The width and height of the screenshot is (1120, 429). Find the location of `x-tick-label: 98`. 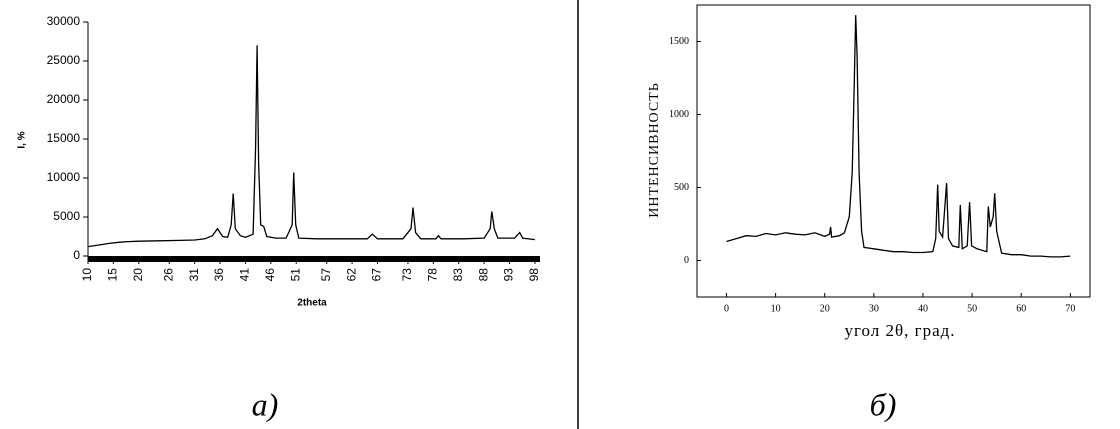

x-tick-label: 98 is located at coordinates (534, 275).